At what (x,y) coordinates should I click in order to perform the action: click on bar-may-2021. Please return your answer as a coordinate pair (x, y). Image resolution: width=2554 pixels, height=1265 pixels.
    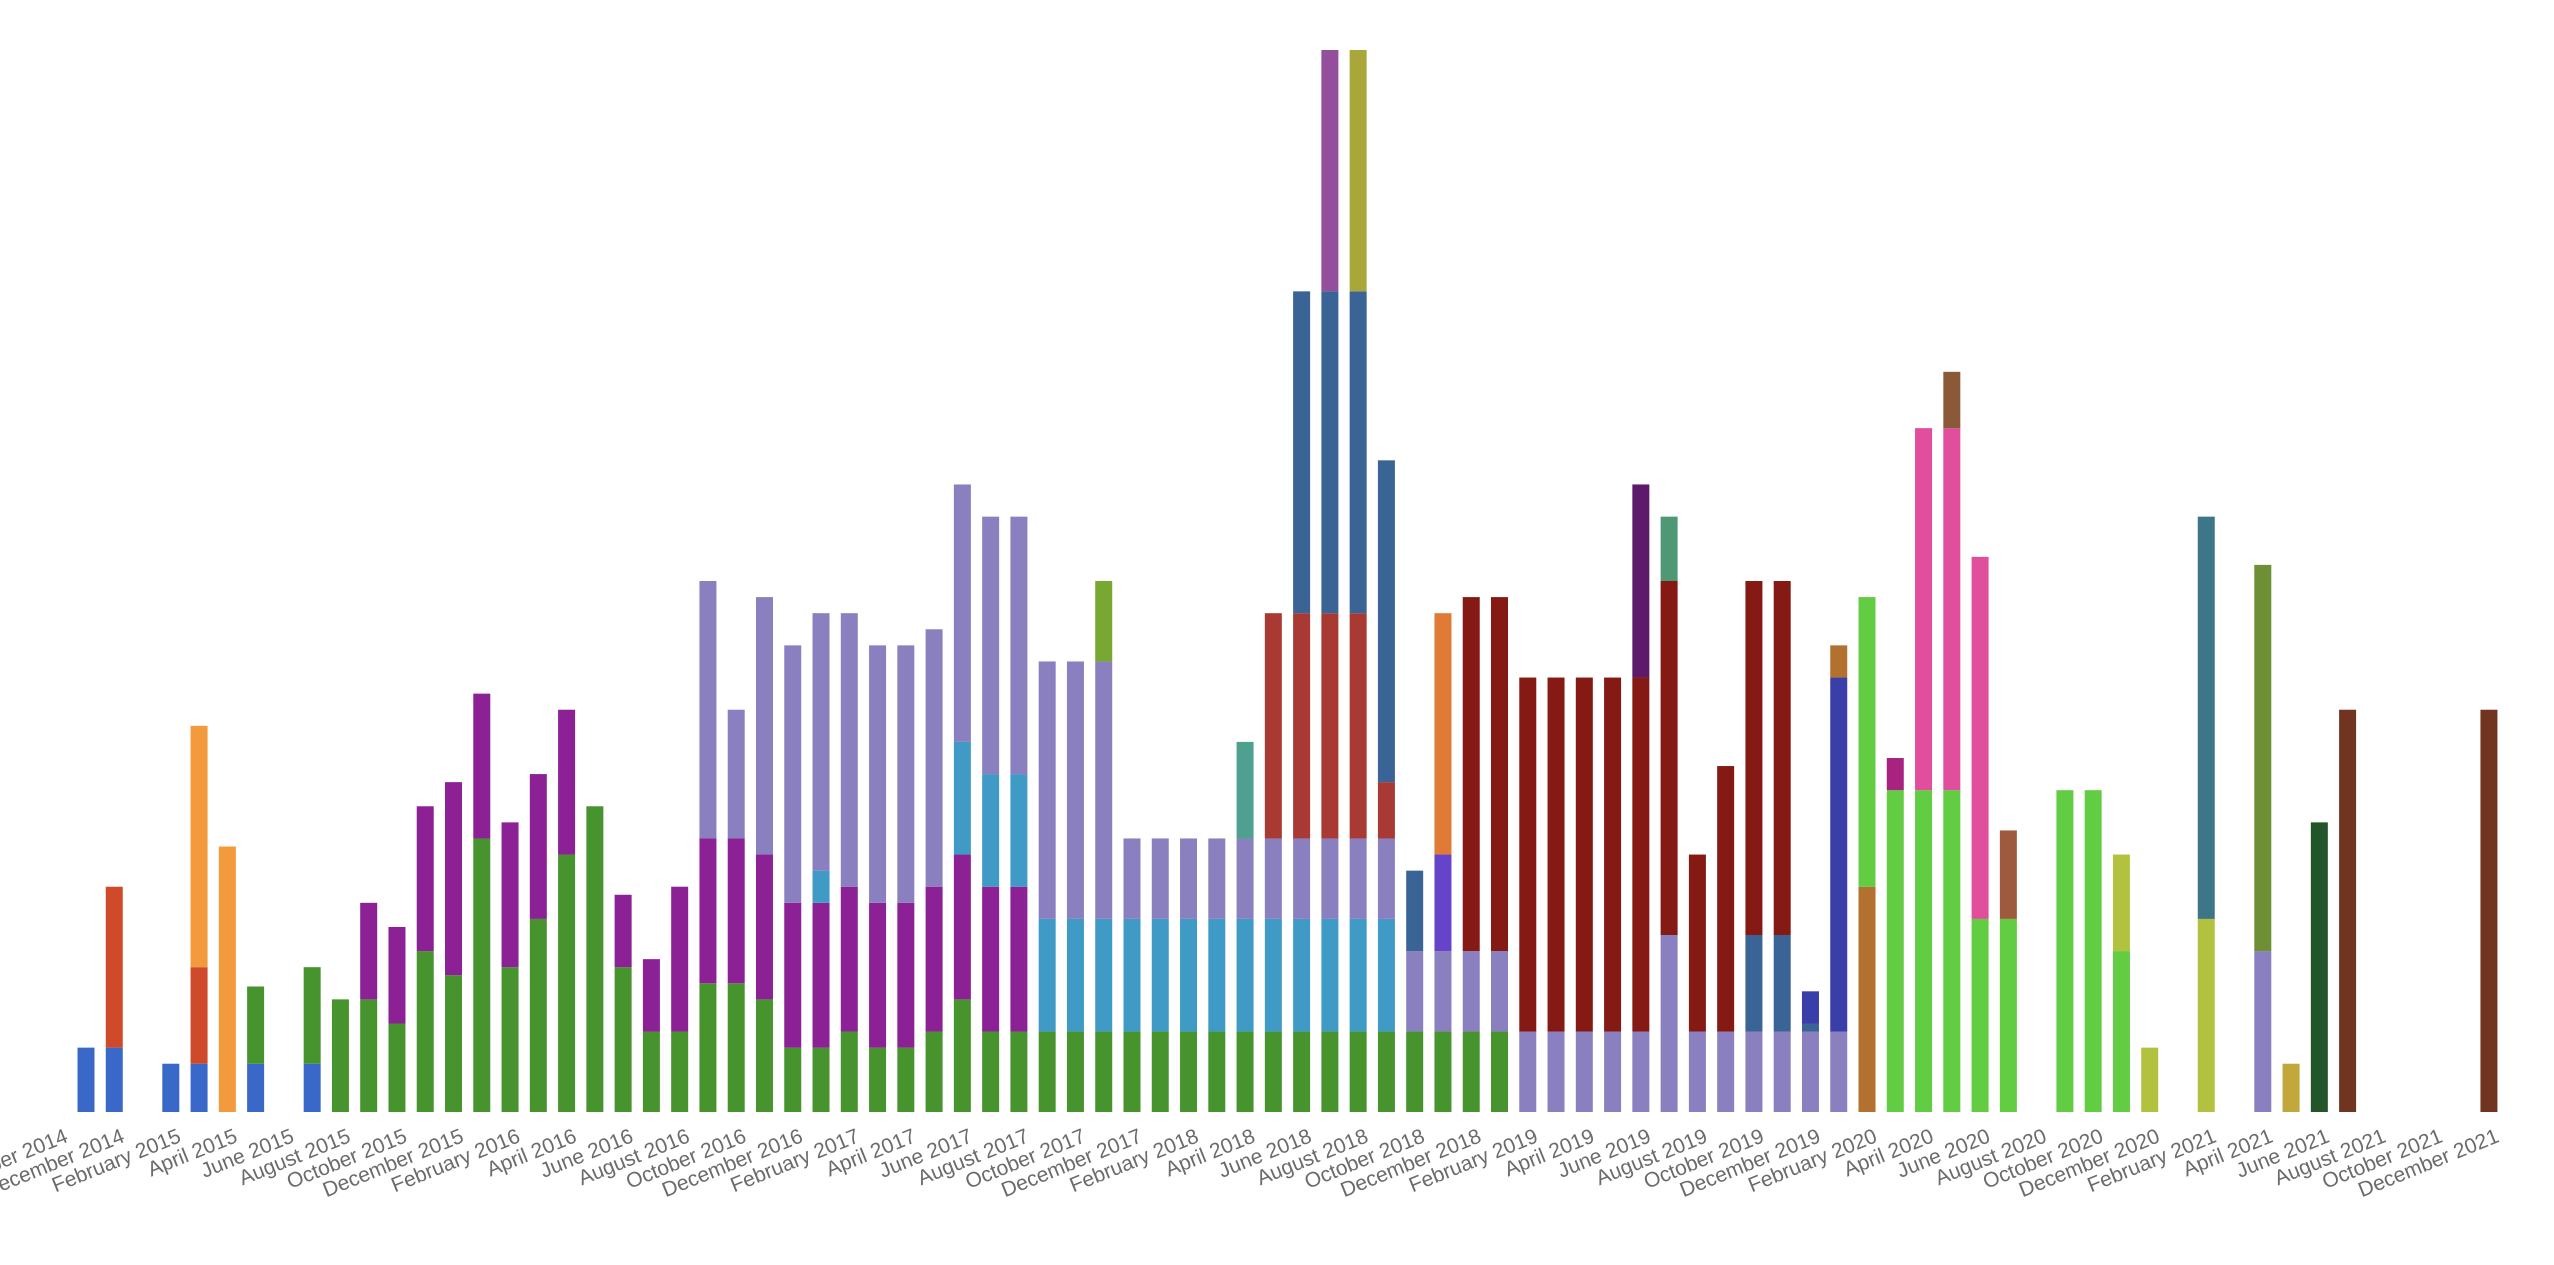
    Looking at the image, I should click on (2291, 1087).